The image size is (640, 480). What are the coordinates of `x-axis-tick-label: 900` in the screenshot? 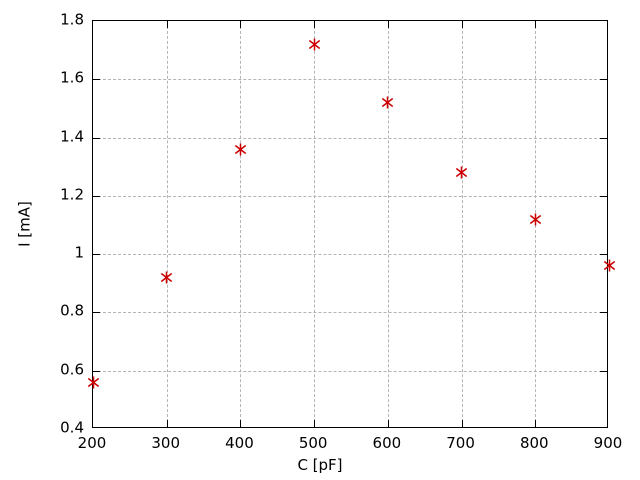 It's located at (608, 443).